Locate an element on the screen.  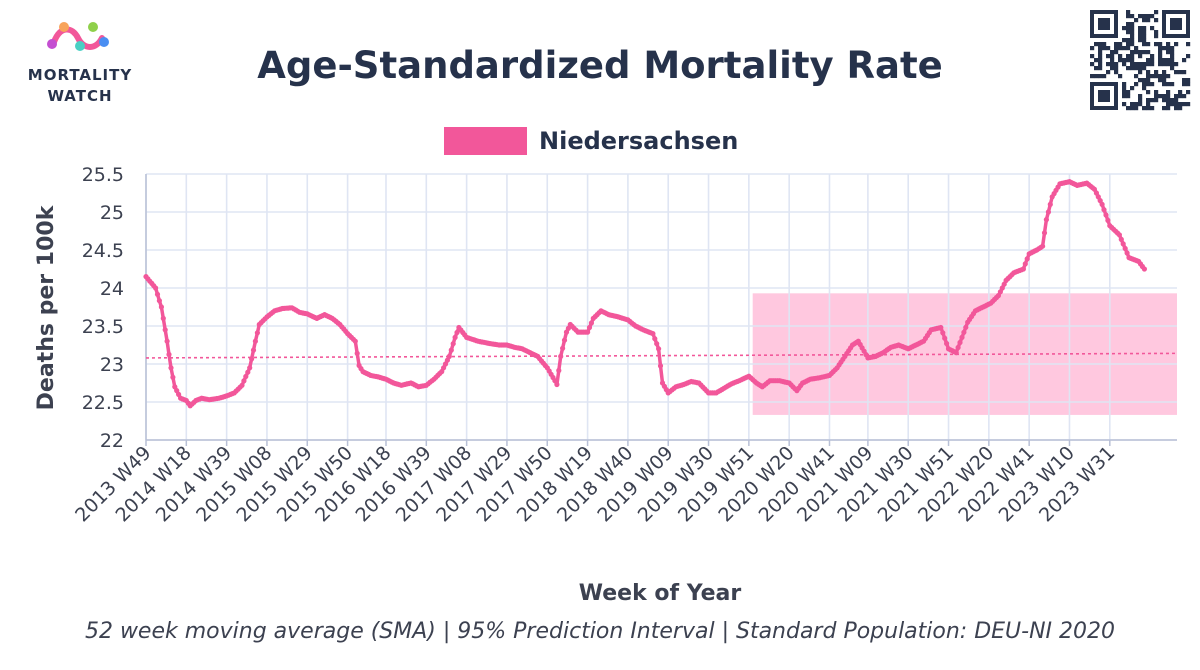
chart-title: Age-Standardized Mortality Rate is located at coordinates (600, 65).